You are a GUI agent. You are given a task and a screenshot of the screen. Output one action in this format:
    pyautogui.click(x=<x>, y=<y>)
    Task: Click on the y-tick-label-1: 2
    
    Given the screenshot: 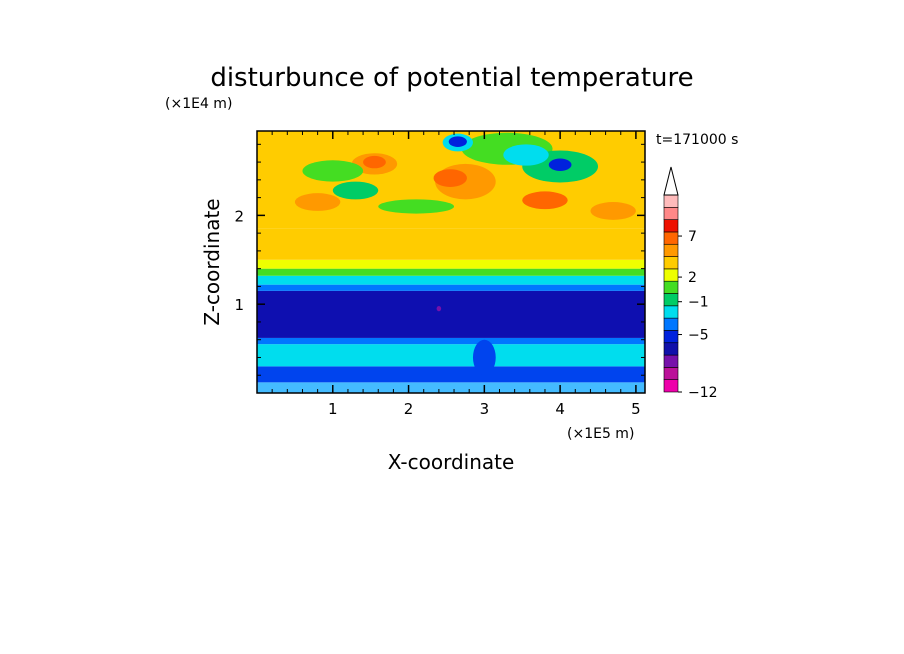 What is the action you would take?
    pyautogui.click(x=239, y=216)
    